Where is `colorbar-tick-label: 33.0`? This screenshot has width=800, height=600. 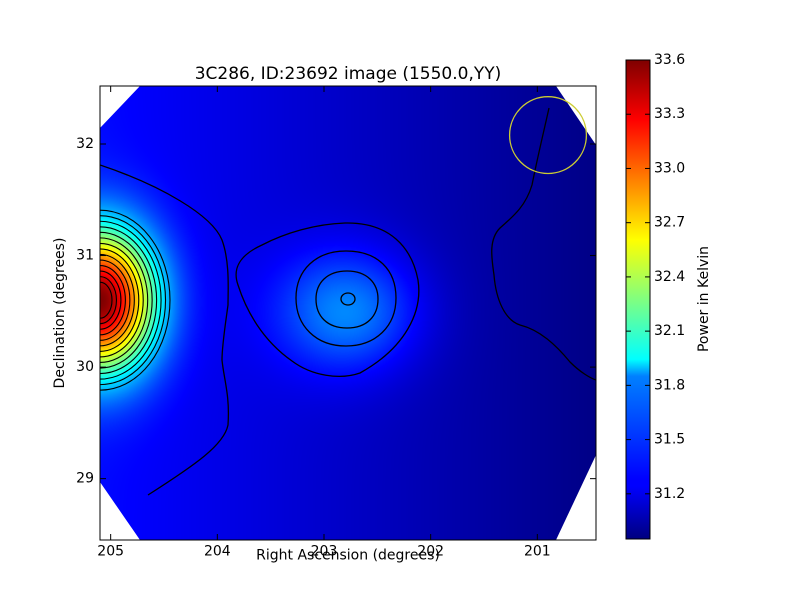
colorbar-tick-label: 33.0 is located at coordinates (669, 168).